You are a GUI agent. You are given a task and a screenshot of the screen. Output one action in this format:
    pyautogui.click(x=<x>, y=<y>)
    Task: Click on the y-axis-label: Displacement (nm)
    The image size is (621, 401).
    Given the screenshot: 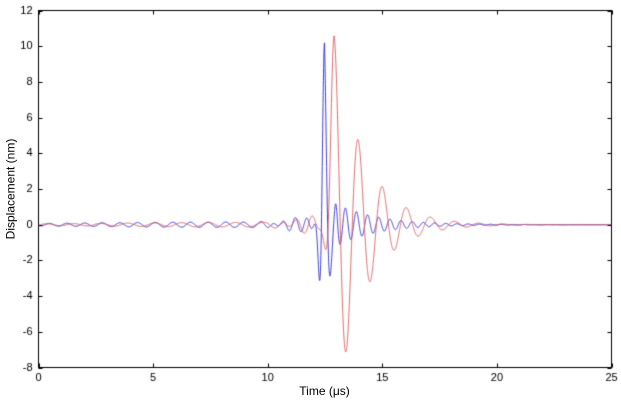 What is the action you would take?
    pyautogui.click(x=10, y=188)
    